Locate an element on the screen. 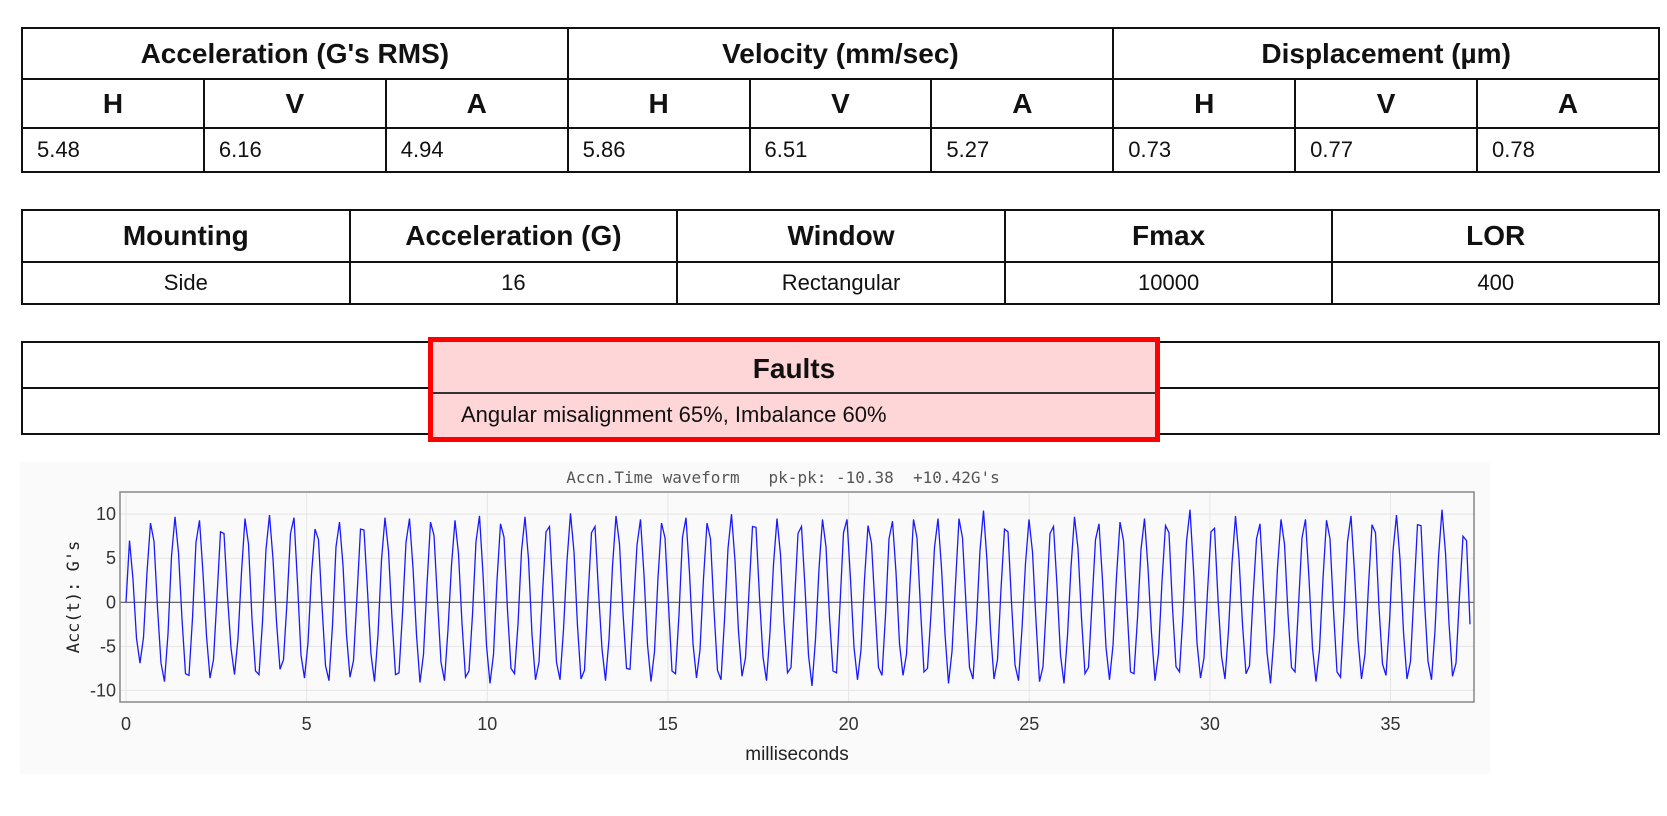 Image resolution: width=1667 pixels, height=816 pixels. y-axis-label: Acc(t): G's is located at coordinates (74, 597).